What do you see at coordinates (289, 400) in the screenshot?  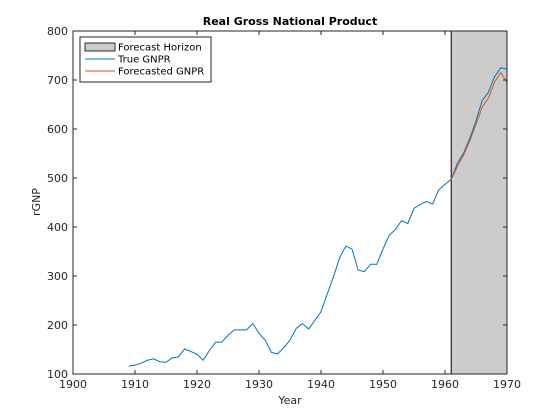 I see `x-axis-title: Year` at bounding box center [289, 400].